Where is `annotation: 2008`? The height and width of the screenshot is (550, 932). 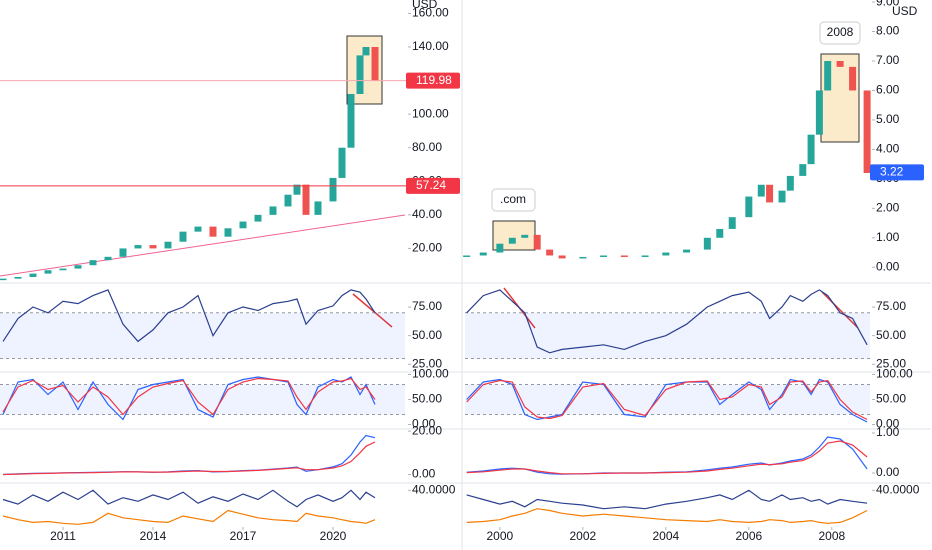 annotation: 2008 is located at coordinates (840, 32).